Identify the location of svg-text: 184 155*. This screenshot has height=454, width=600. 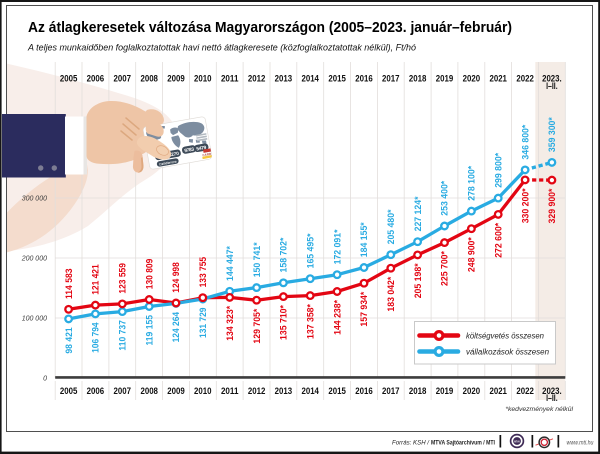
(364, 239).